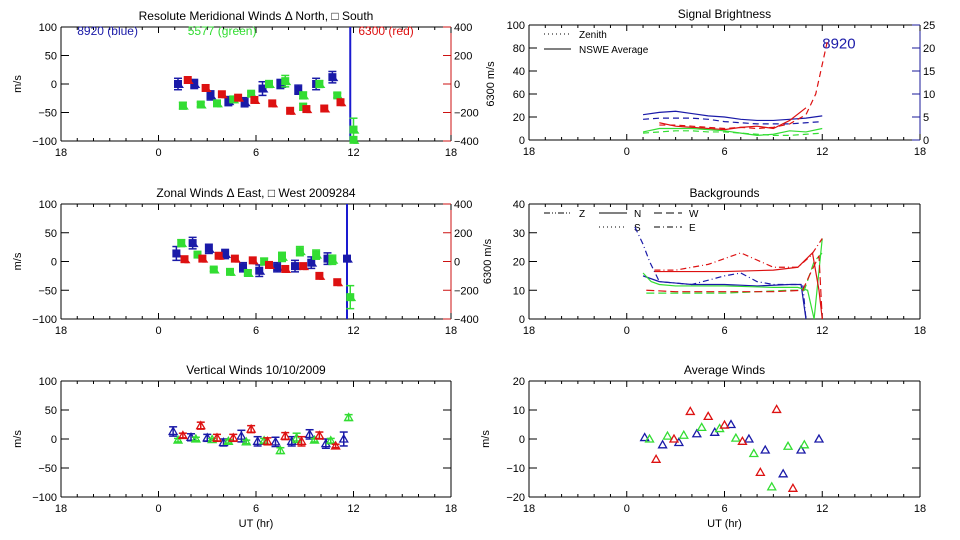 Image resolution: width=960 pixels, height=540 pixels. Describe the element at coordinates (519, 411) in the screenshot. I see `y-tick-label: 10` at that location.